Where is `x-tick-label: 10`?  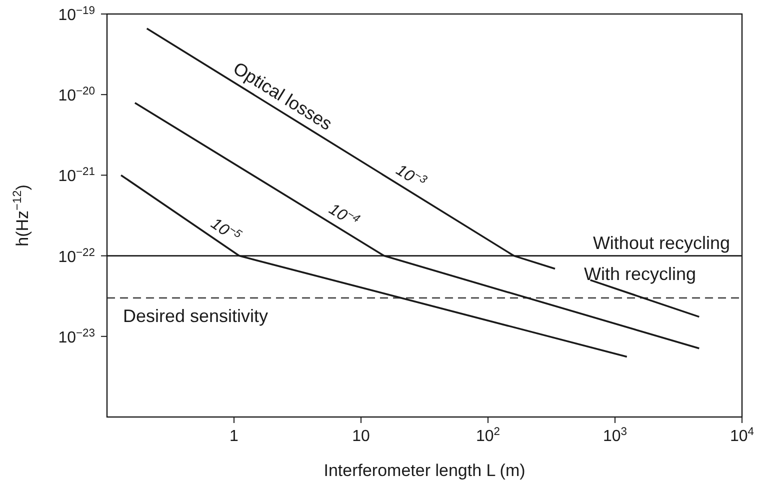
x-tick-label: 10 is located at coordinates (361, 436).